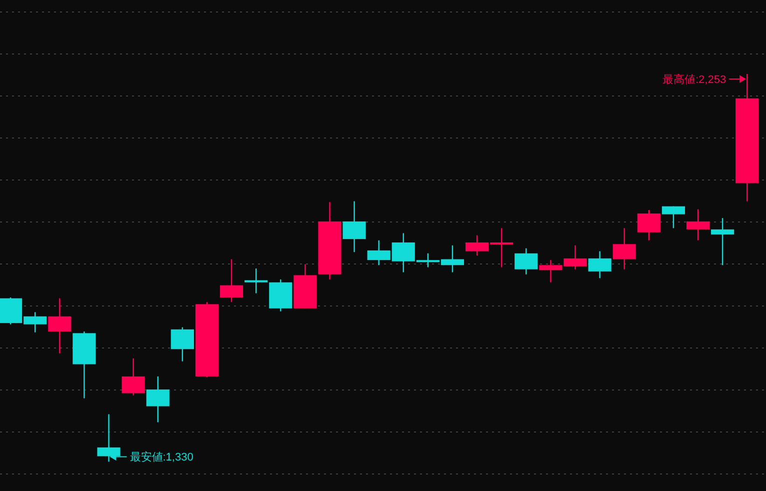 Image resolution: width=766 pixels, height=491 pixels. Describe the element at coordinates (162, 457) in the screenshot. I see `annotation: 最安値:1,330` at that location.